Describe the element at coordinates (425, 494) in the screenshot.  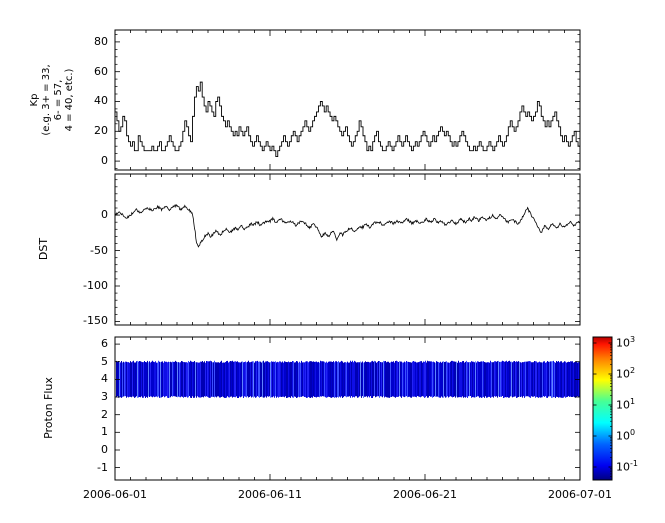
I see `x-tick-label: 2006-06-21` at that location.